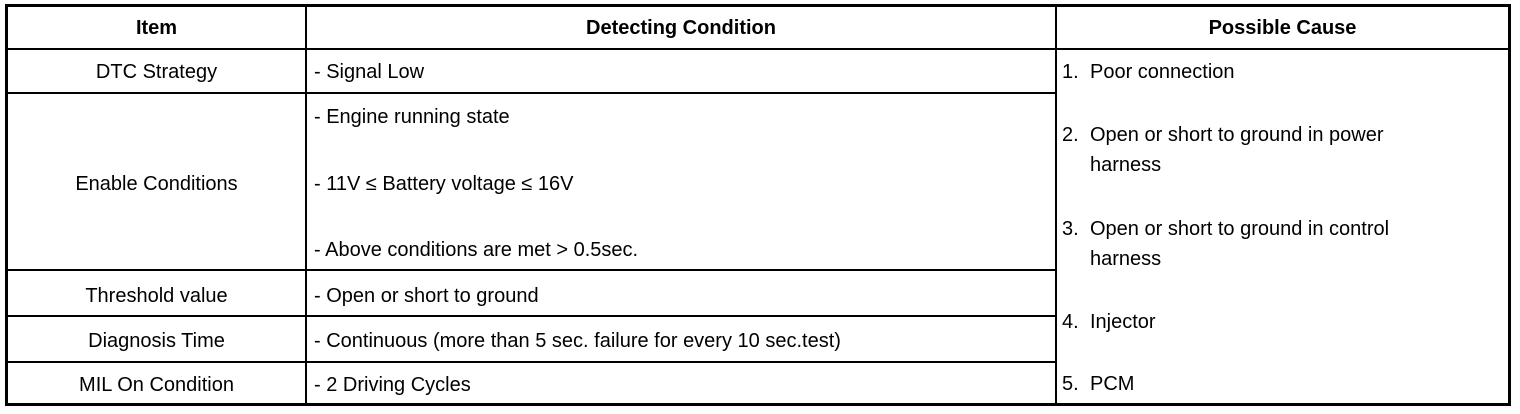  What do you see at coordinates (444, 184) in the screenshot?
I see `condition-text: - 11V ≤ Battery voltage ≤ 16V` at bounding box center [444, 184].